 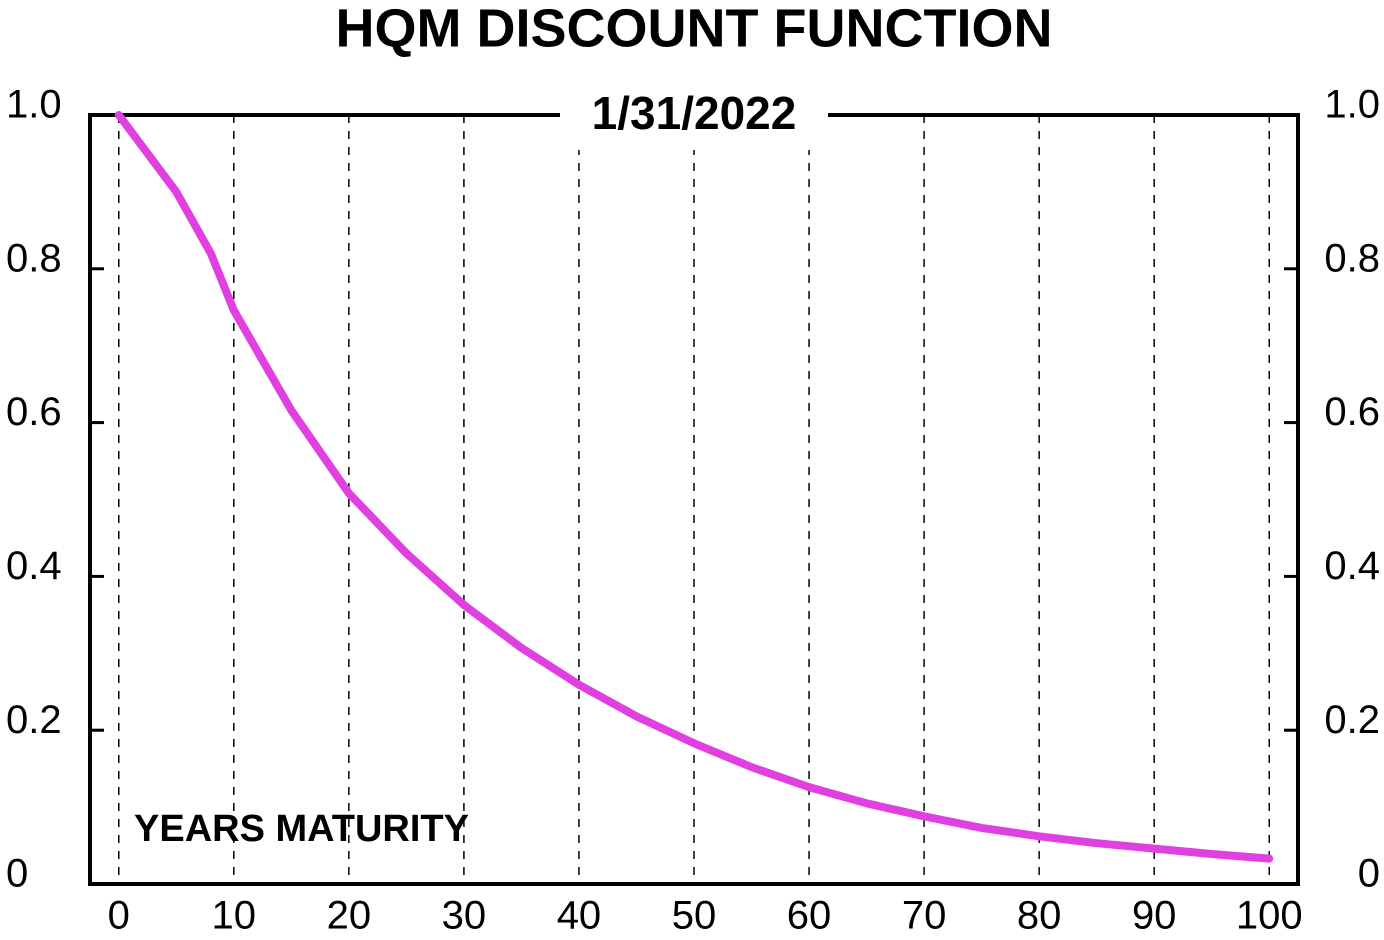 What do you see at coordinates (1352, 566) in the screenshot?
I see `y2-tick-label: 0.4` at bounding box center [1352, 566].